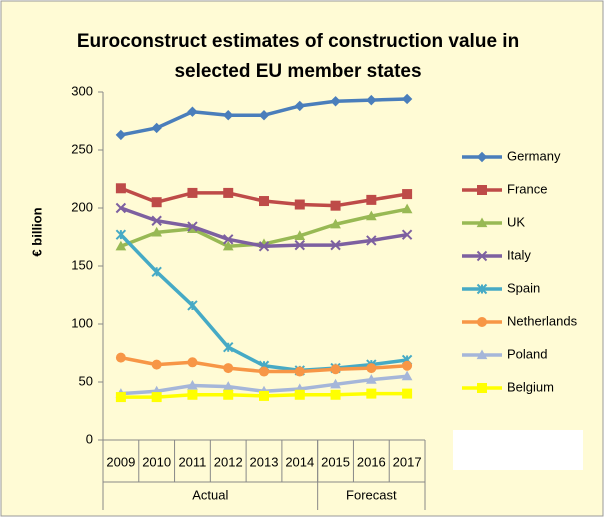  What do you see at coordinates (120, 461) in the screenshot?
I see `x-tick-label: 2009` at bounding box center [120, 461].